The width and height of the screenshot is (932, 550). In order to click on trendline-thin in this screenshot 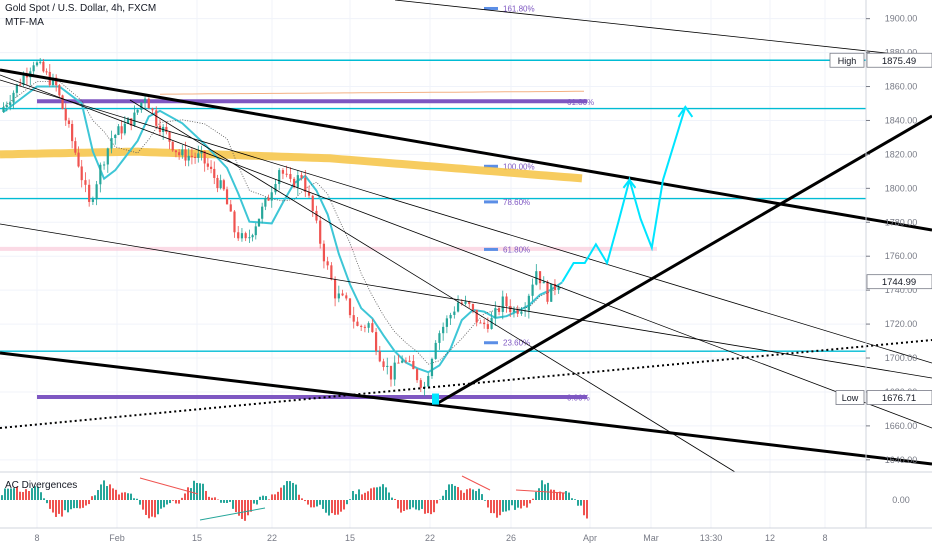, I will do `click(663, 29)`.